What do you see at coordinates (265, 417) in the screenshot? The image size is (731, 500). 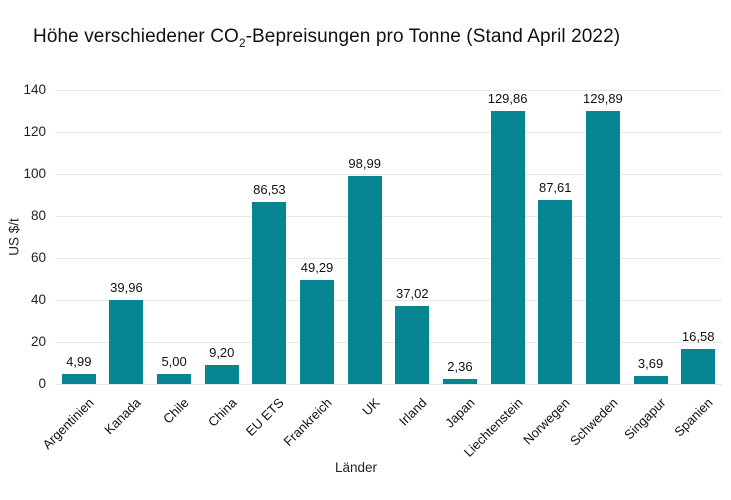 I see `x-tick-label: EU ETS` at bounding box center [265, 417].